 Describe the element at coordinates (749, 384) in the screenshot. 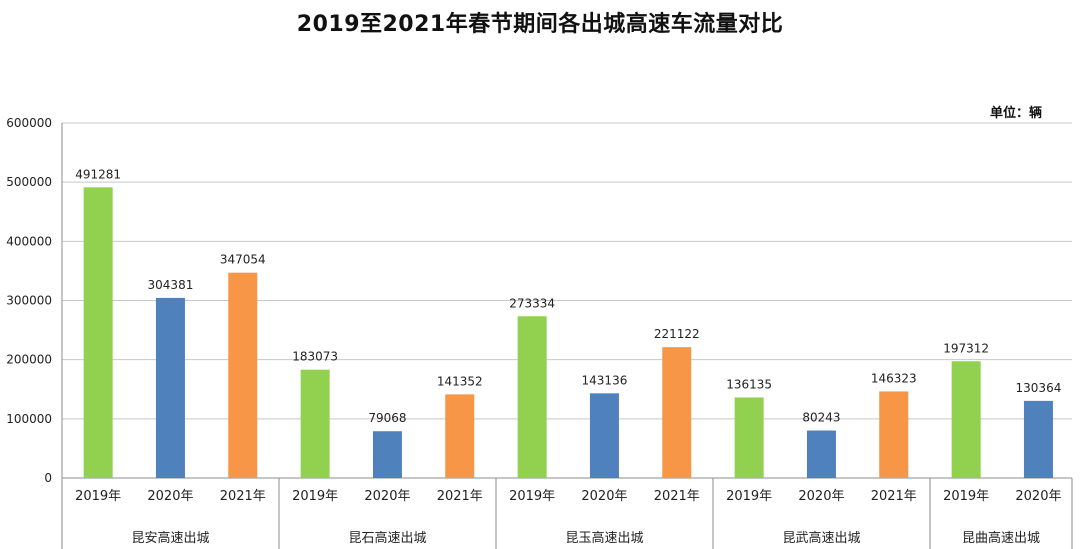

I see `data-label: 136135` at that location.